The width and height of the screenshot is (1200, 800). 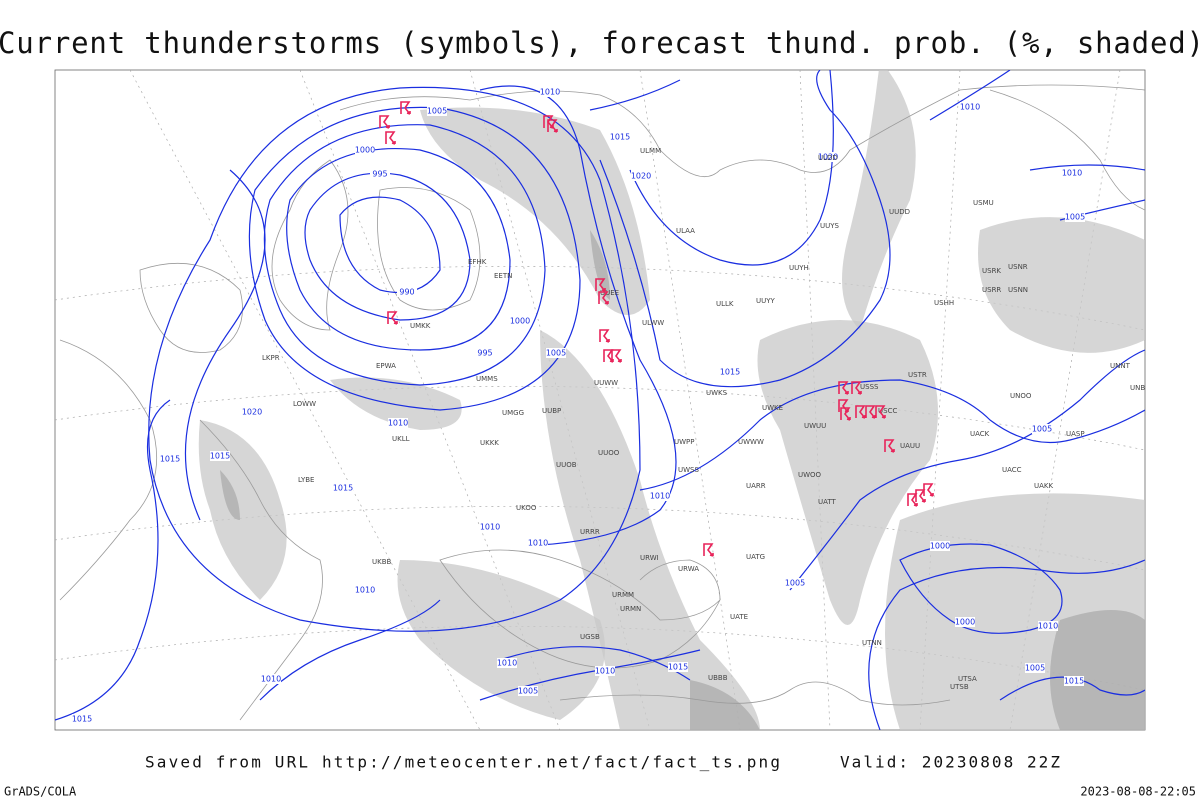 I want to click on station-label: USMU, so click(x=983, y=203).